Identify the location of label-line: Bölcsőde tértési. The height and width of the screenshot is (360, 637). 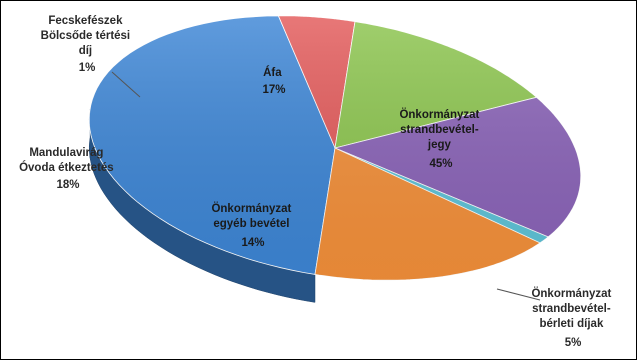
(85, 36).